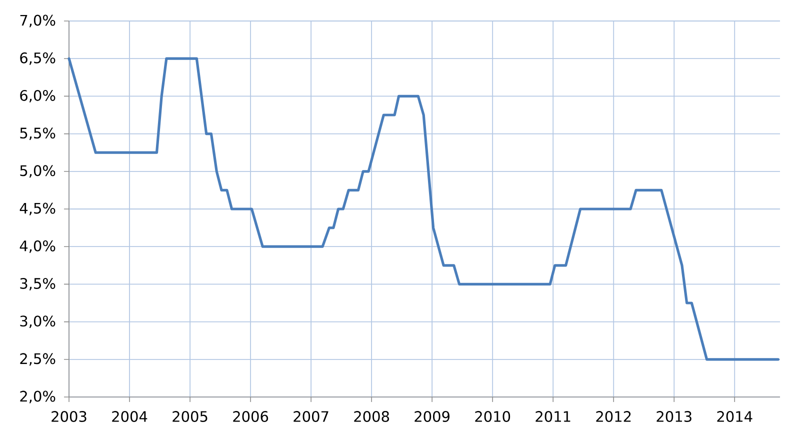  I want to click on y-tick-label: 3,5%, so click(38, 284).